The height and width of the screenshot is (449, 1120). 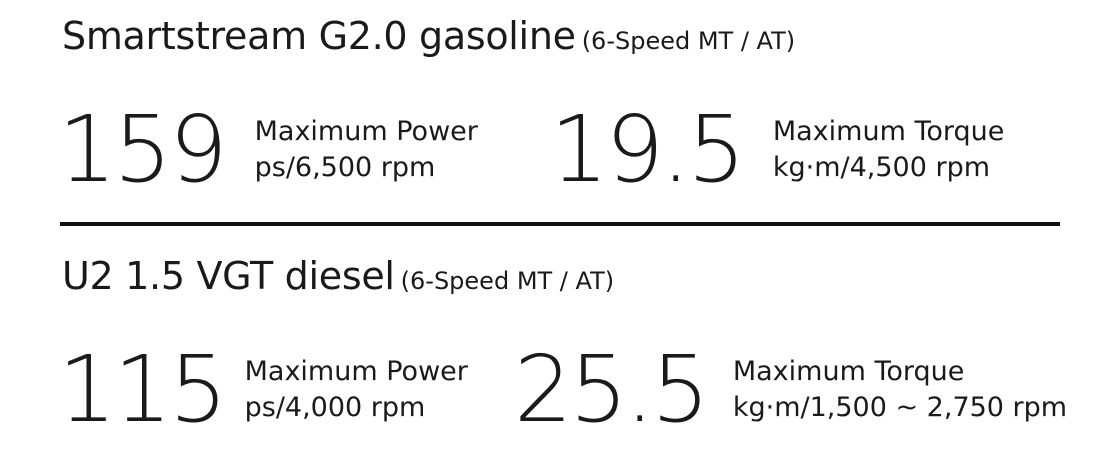 What do you see at coordinates (900, 390) in the screenshot?
I see `torque-description: Maximum Torque kg·m/1,500 ~ 2,750 rpm` at bounding box center [900, 390].